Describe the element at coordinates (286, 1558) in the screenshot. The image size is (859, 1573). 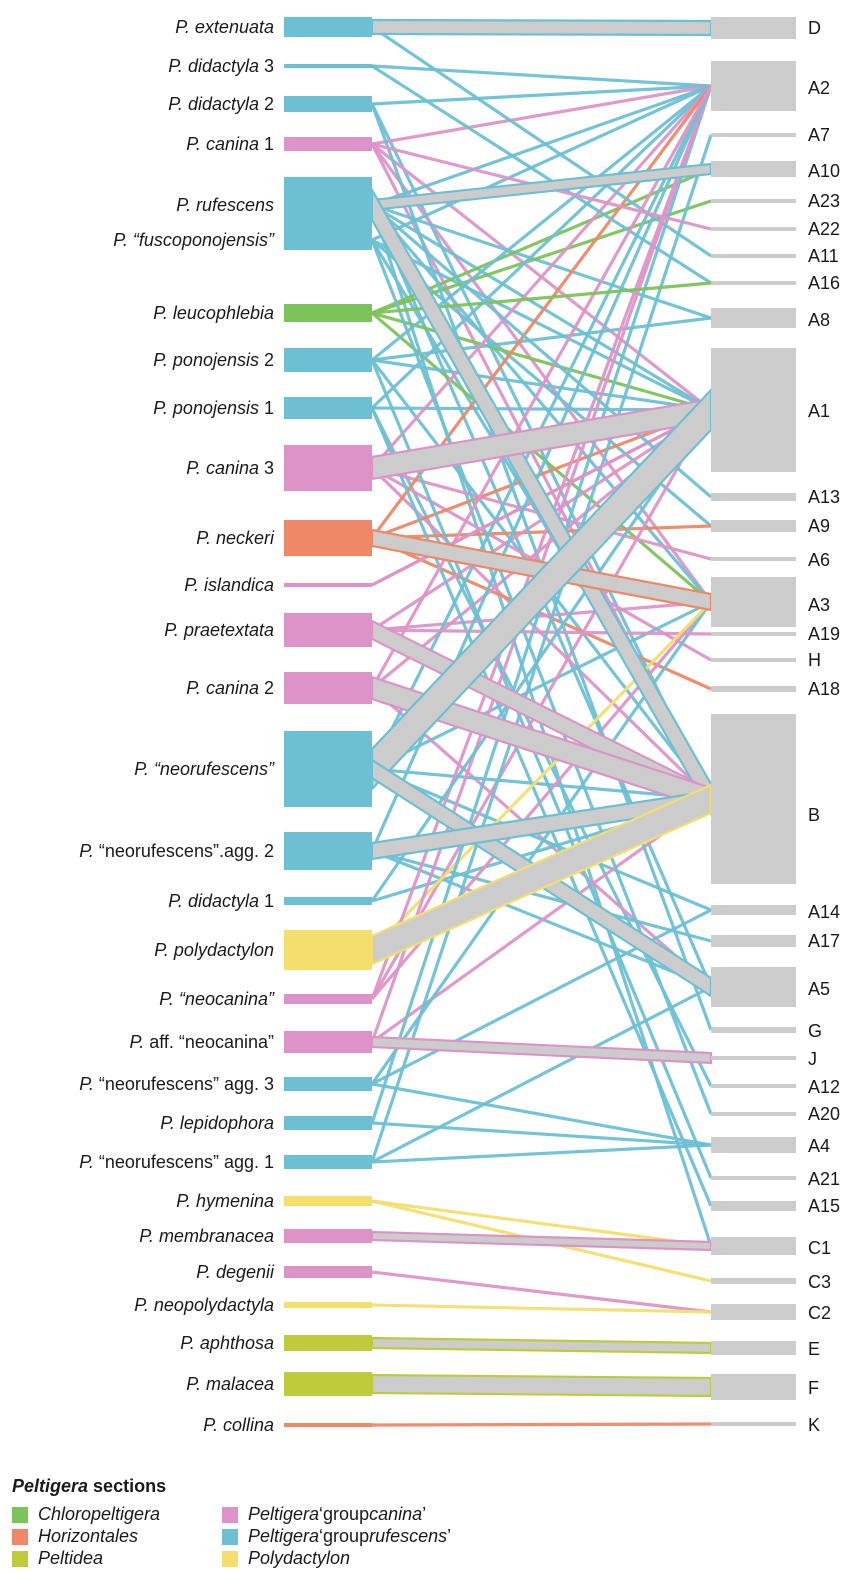
I see `legend-item-polydactylon: Polydactylon` at that location.